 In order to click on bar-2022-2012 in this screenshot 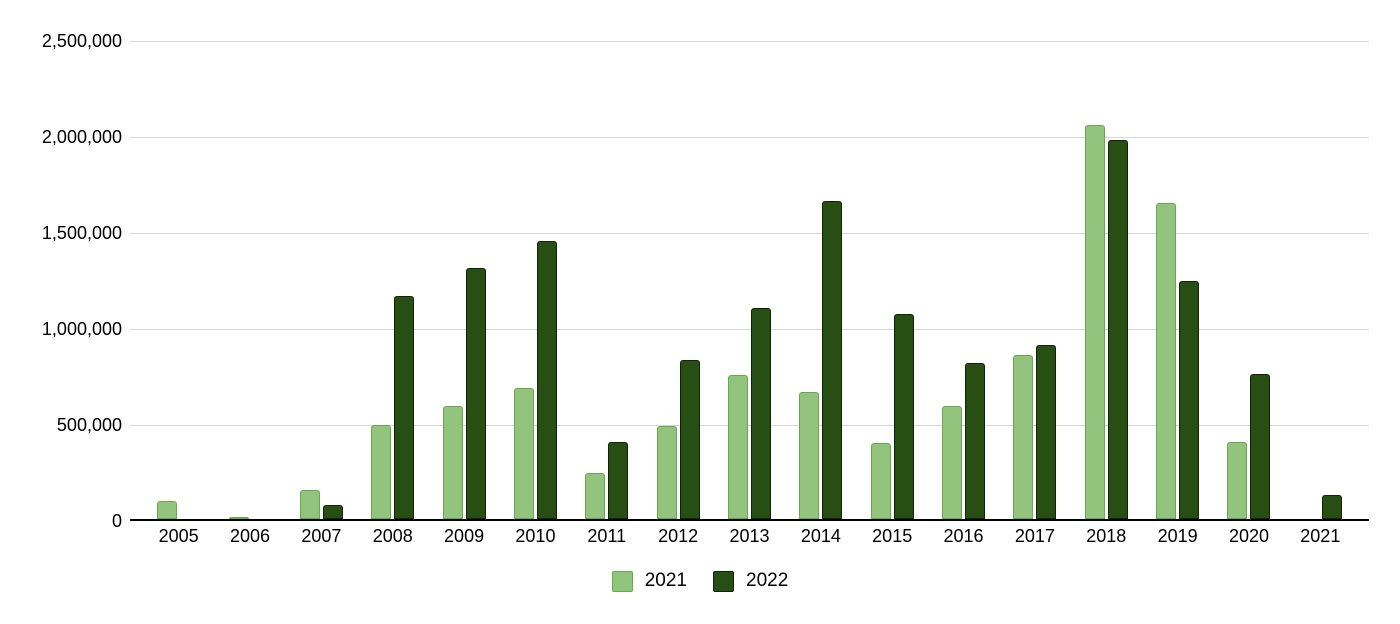, I will do `click(689, 439)`.